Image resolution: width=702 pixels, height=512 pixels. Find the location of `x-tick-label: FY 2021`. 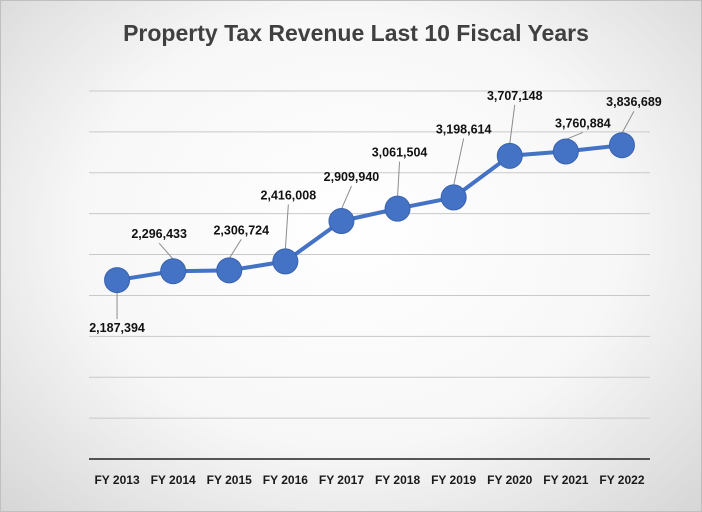

x-tick-label: FY 2021 is located at coordinates (565, 480).